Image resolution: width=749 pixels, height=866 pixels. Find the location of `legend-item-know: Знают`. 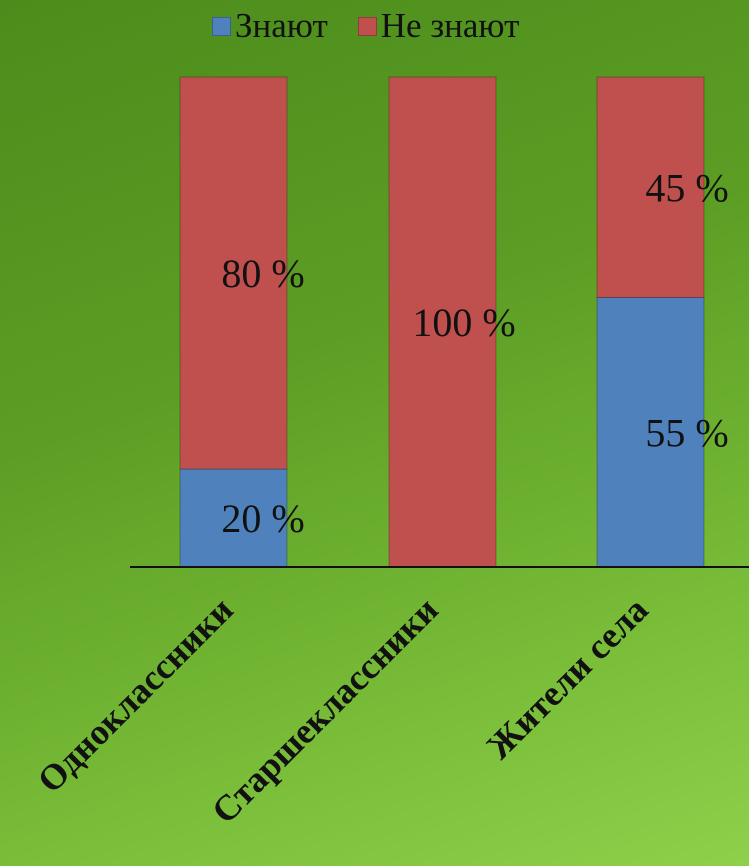

legend-item-know: Знают is located at coordinates (270, 26).